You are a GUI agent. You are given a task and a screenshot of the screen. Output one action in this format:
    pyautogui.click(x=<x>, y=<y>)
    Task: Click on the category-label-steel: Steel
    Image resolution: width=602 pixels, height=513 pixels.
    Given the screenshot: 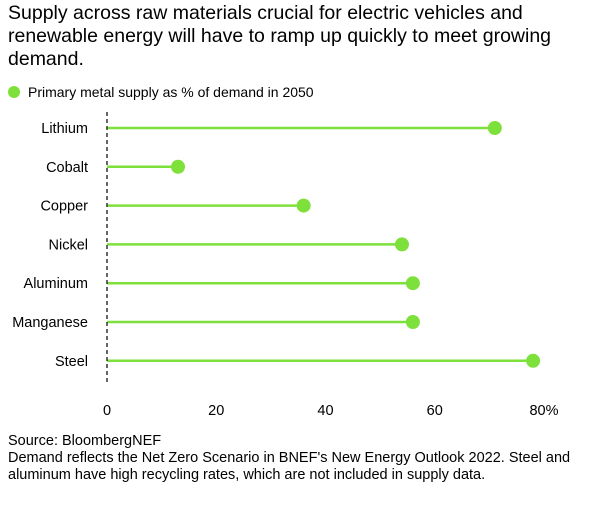 What is the action you would take?
    pyautogui.click(x=71, y=362)
    